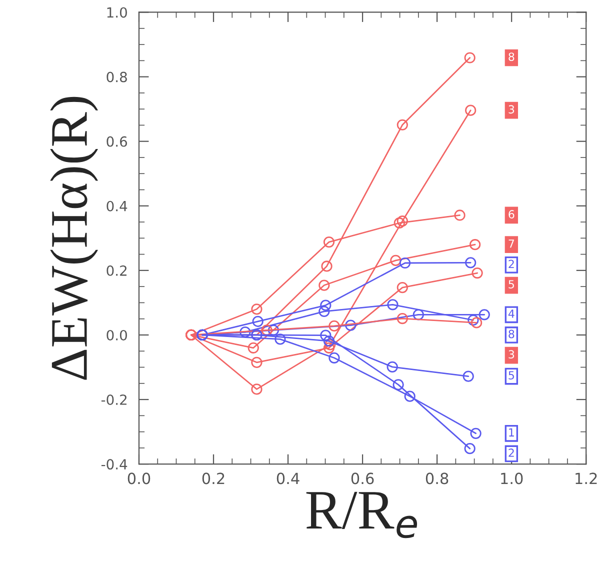 Image resolution: width=615 pixels, height=583 pixels. I want to click on x-tick-label: 0.6, so click(362, 478).